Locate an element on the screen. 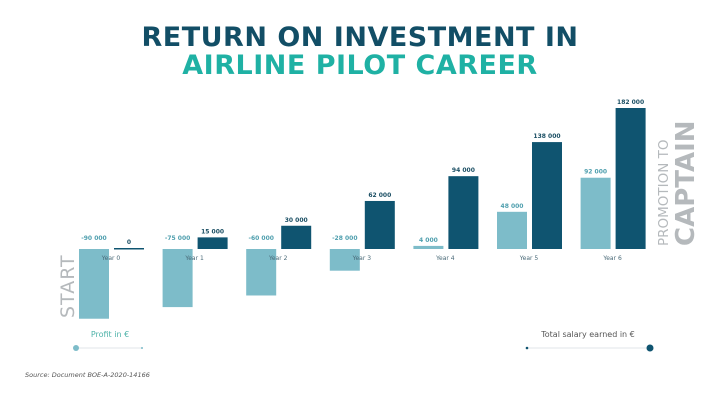 The width and height of the screenshot is (720, 406). profit-value-label-1: -75 000 is located at coordinates (177, 238).